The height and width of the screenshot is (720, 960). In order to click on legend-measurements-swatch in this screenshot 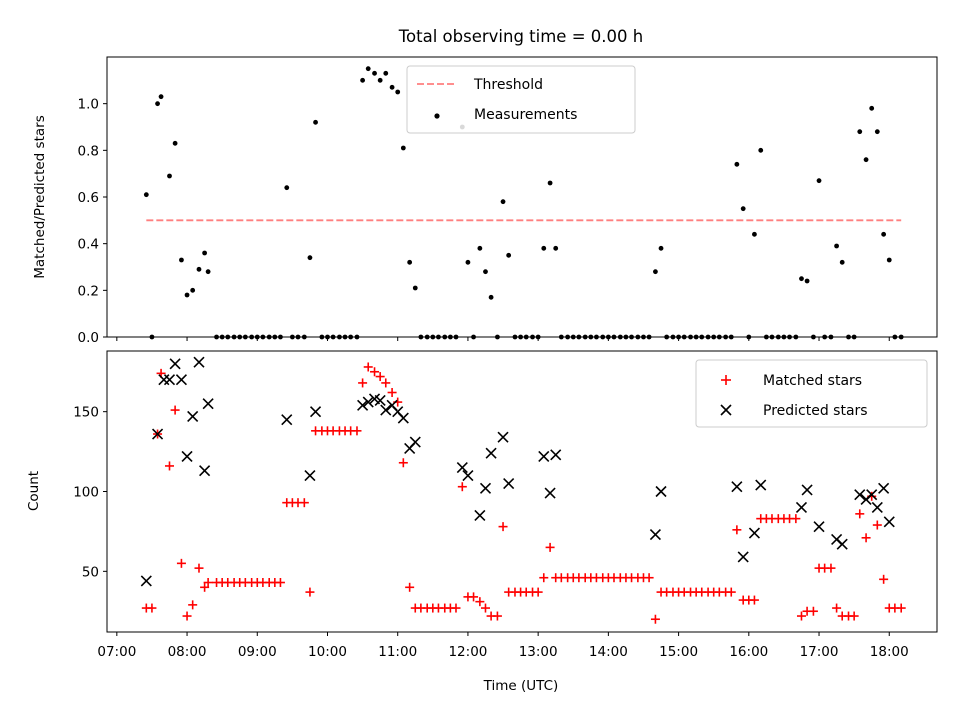, I will do `click(437, 116)`.